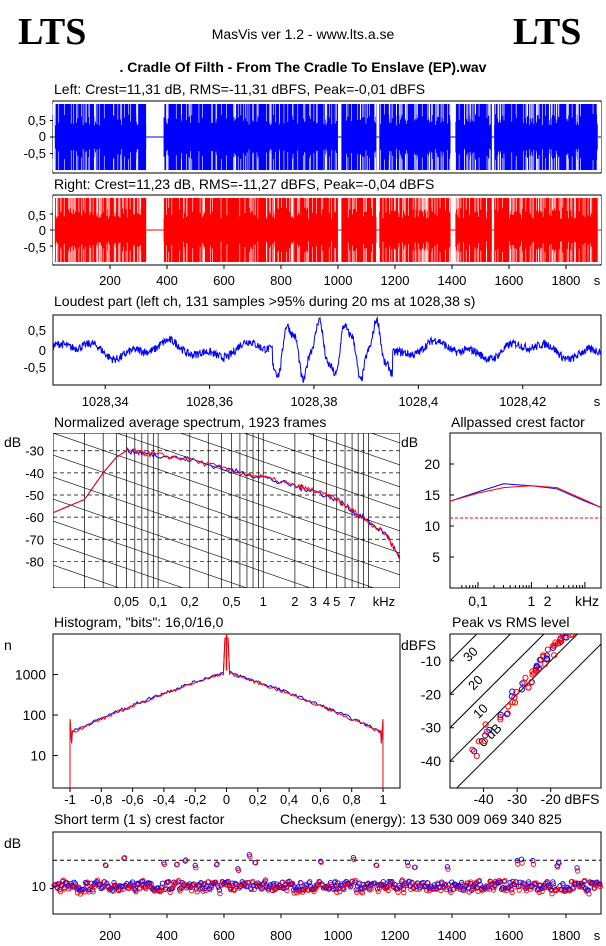  Describe the element at coordinates (37, 120) in the screenshot. I see `left-y-tick-0: 0,5` at that location.